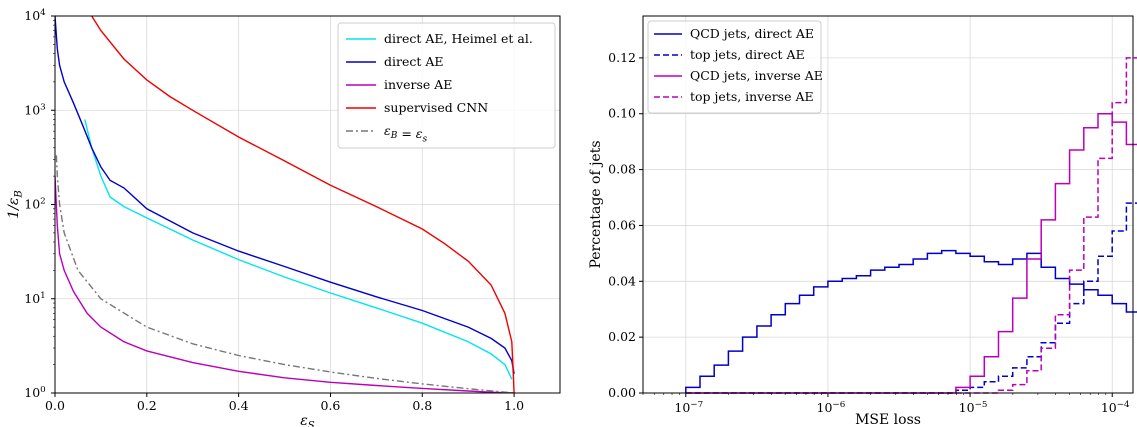 The width and height of the screenshot is (1137, 427). I want to click on y-axis-label: Percentage of jets, so click(596, 204).